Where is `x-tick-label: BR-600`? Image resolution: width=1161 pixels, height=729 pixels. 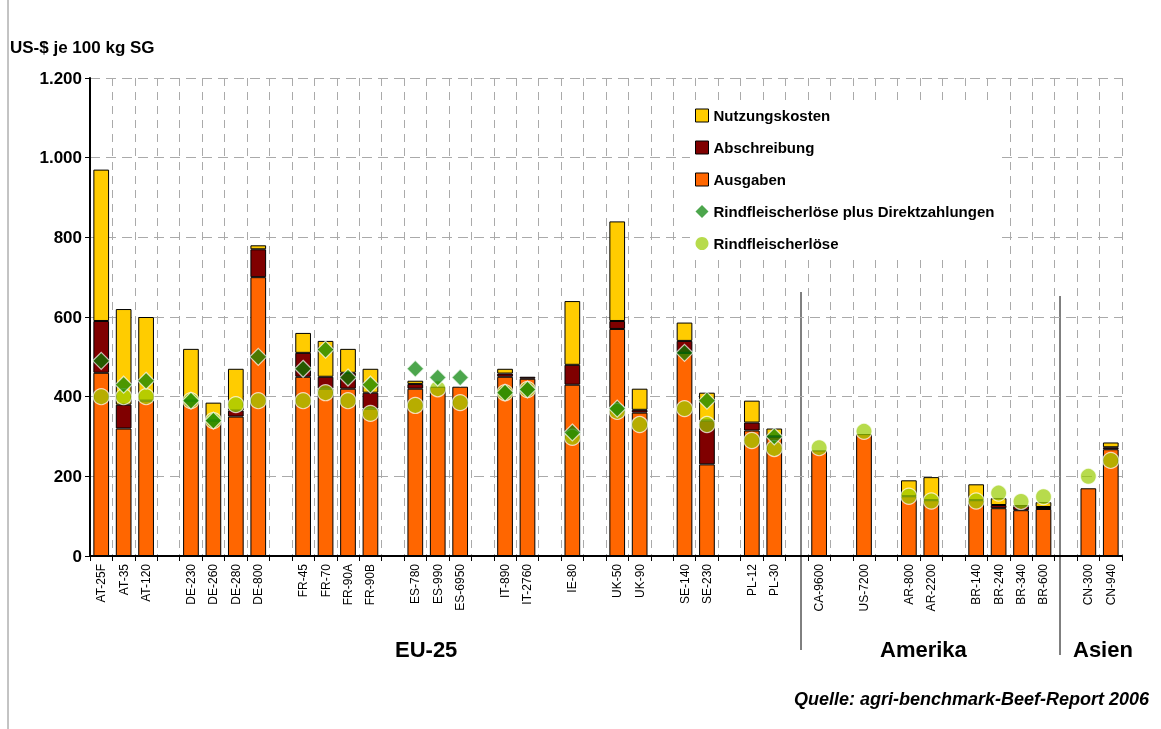
x-tick-label: BR-600 is located at coordinates (1043, 584).